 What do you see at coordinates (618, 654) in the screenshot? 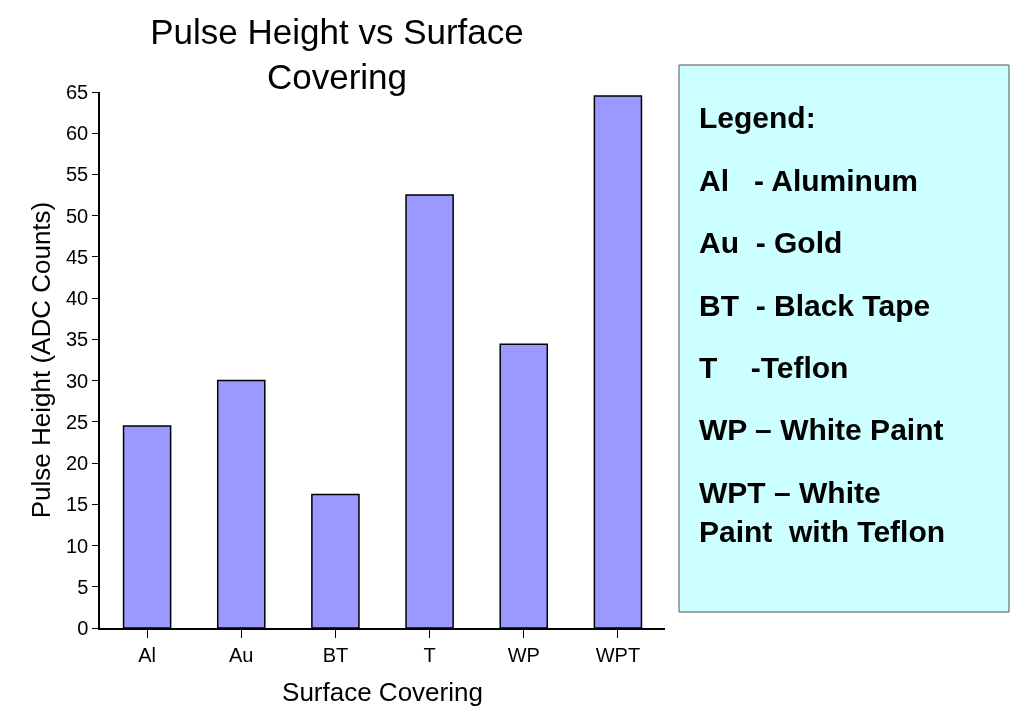
I see `x-tick-label: WPT` at bounding box center [618, 654].